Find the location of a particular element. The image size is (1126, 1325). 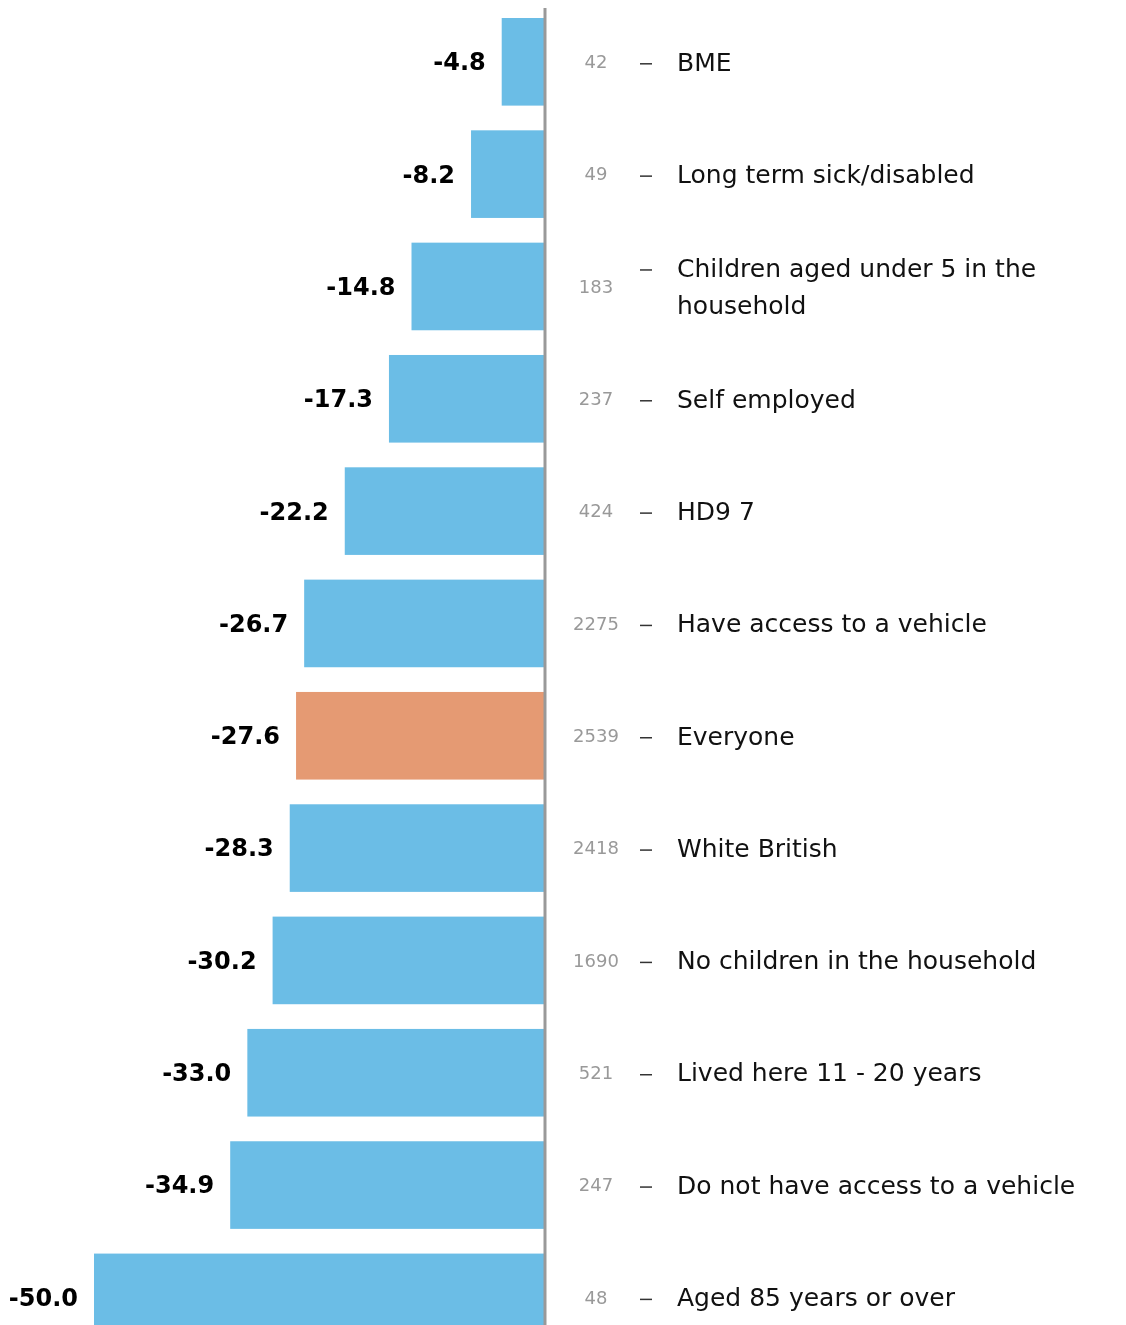

data-label: -27.6 is located at coordinates (245, 736).